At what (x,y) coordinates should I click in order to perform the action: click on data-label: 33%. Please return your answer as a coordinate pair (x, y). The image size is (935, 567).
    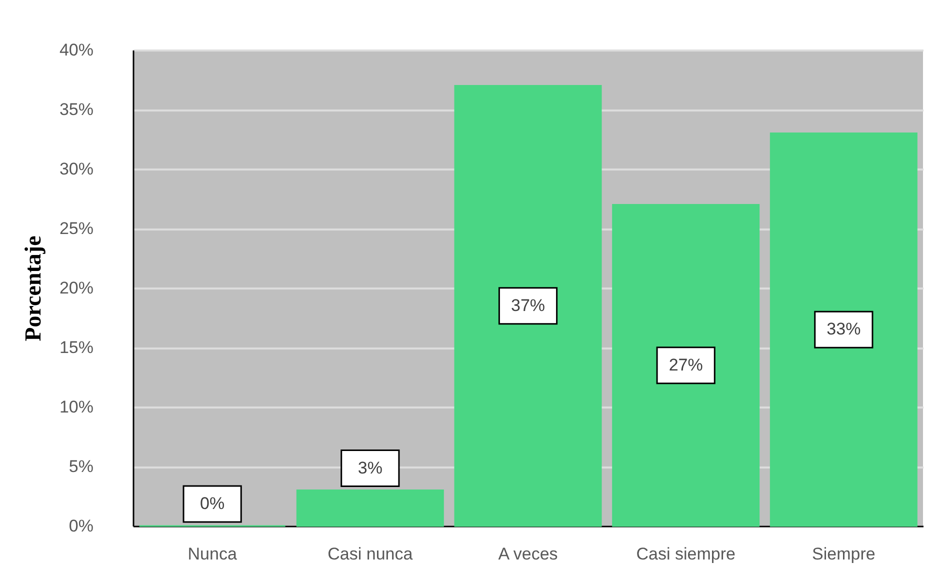
    Looking at the image, I should click on (843, 329).